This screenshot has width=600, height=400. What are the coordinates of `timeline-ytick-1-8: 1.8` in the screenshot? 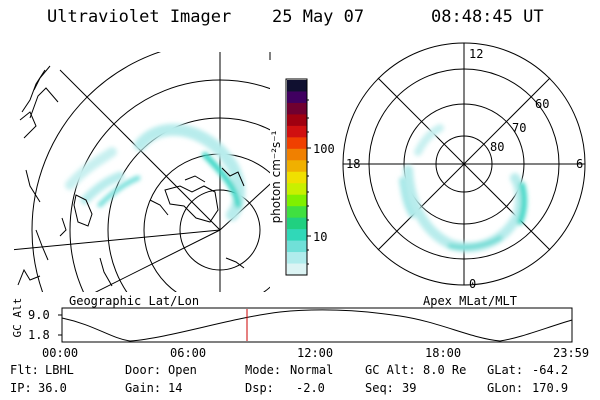 It's located at (39, 335).